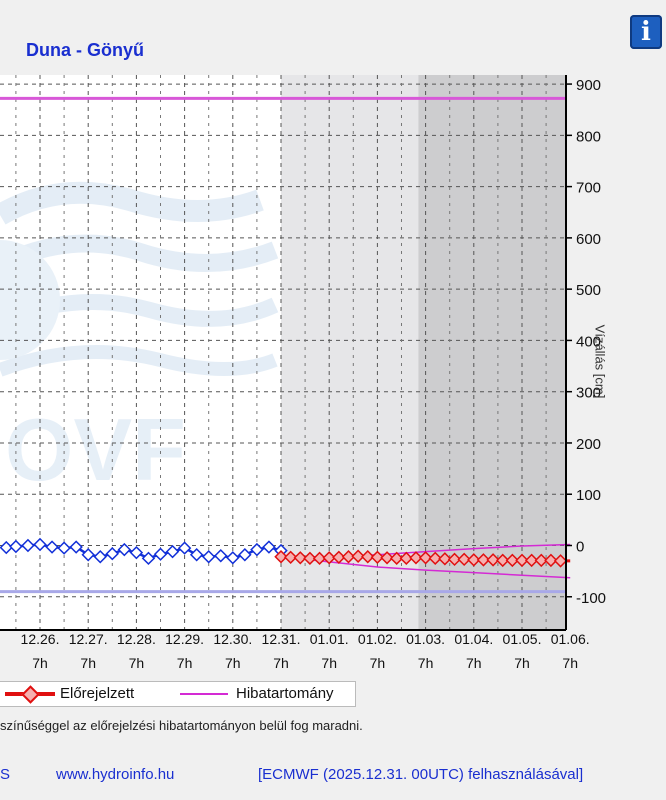 The image size is (666, 800). I want to click on x-tick-date-label: 12.26., so click(40, 639).